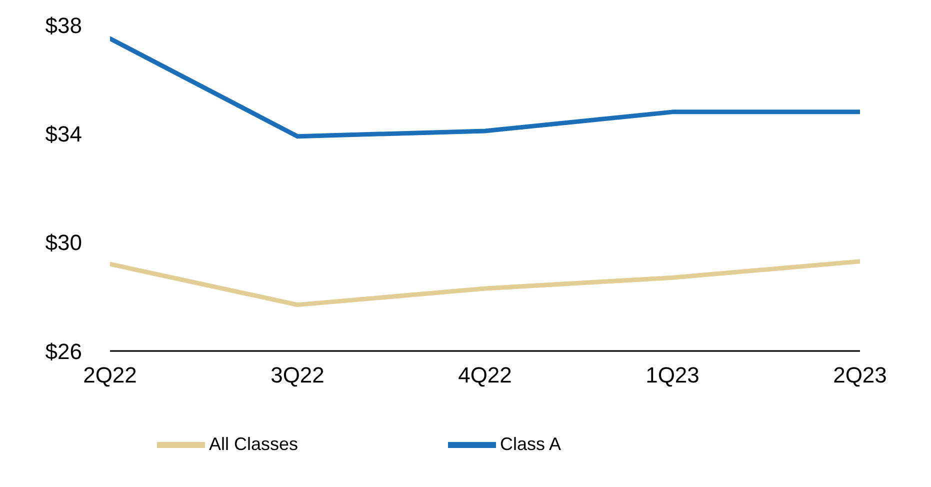  What do you see at coordinates (63, 25) in the screenshot?
I see `y-tick-label: $38` at bounding box center [63, 25].